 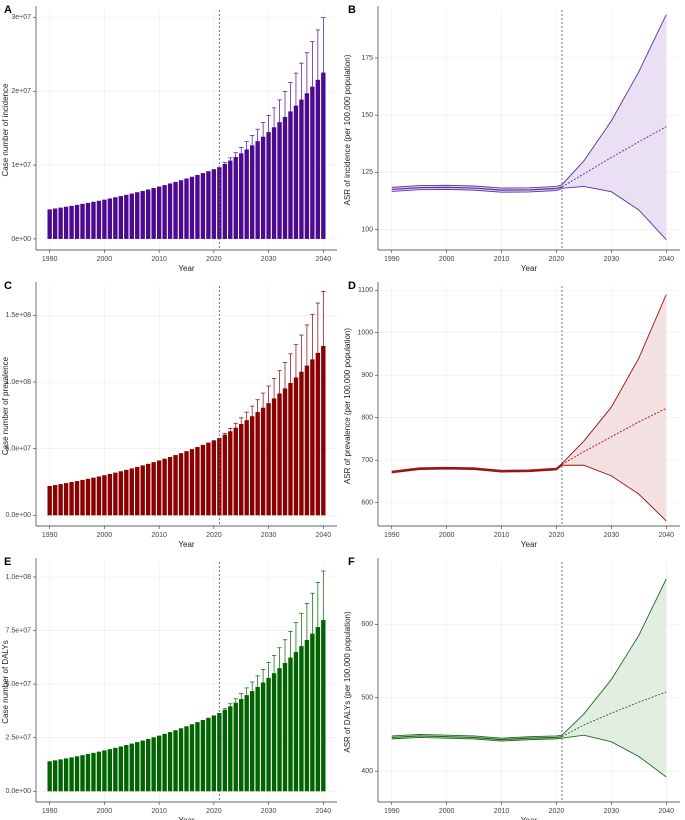 I want to click on x-tick-label: 2010, so click(x=159, y=811).